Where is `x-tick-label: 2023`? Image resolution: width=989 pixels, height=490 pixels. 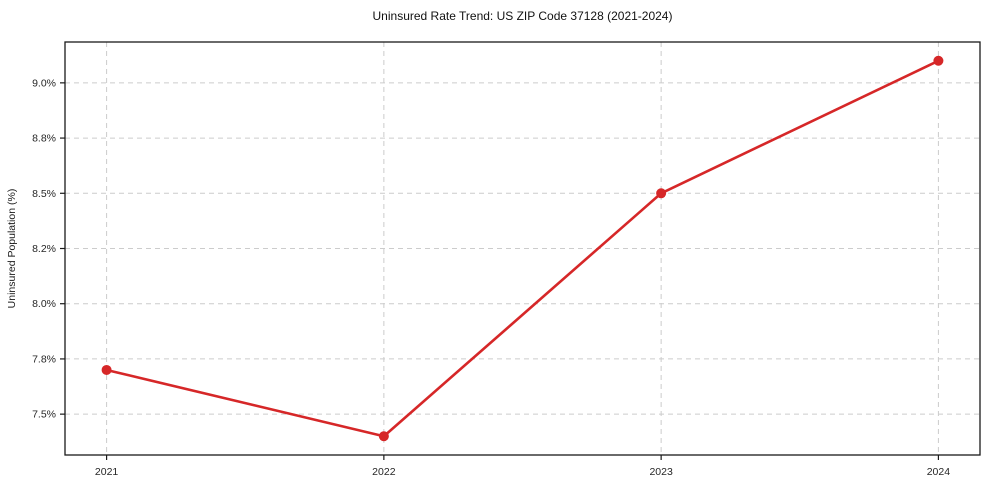 x-tick-label: 2023 is located at coordinates (661, 472).